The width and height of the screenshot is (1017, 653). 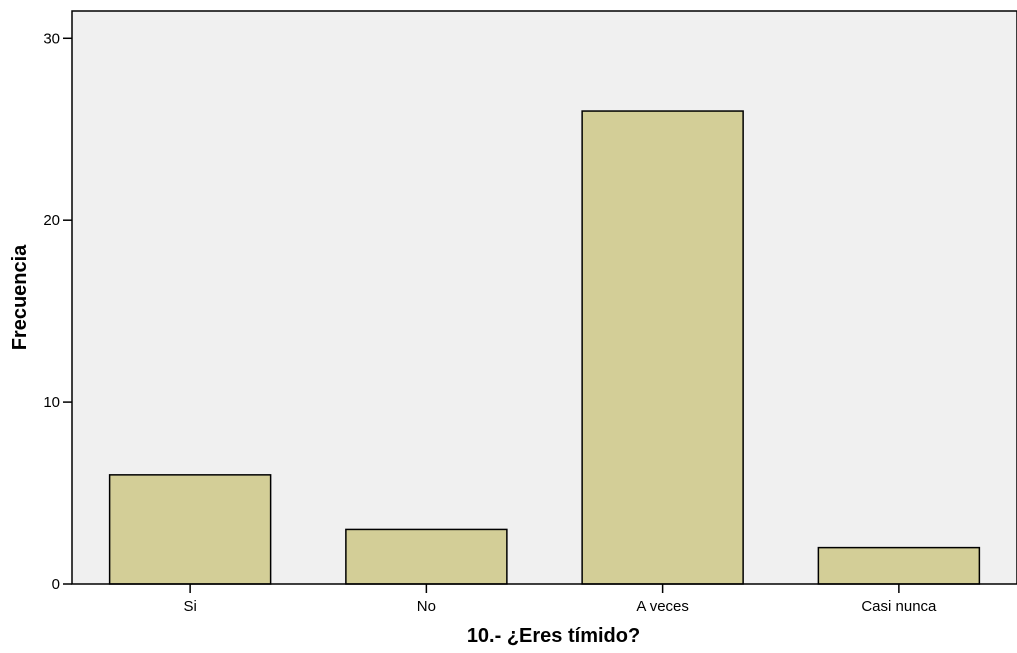 What do you see at coordinates (426, 606) in the screenshot?
I see `x-tick-label: No` at bounding box center [426, 606].